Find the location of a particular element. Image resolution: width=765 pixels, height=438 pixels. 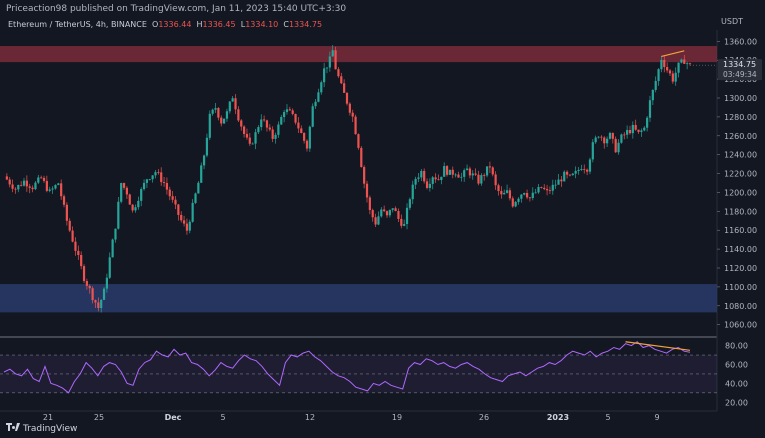

tradingview-brand: TradingView is located at coordinates (41, 428).